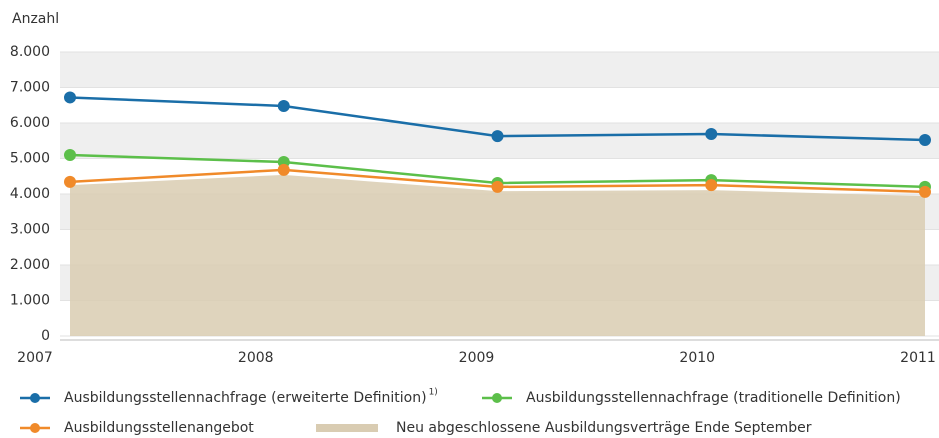  I want to click on legend-item: Ausbildungsstellenangebot, so click(137, 428).